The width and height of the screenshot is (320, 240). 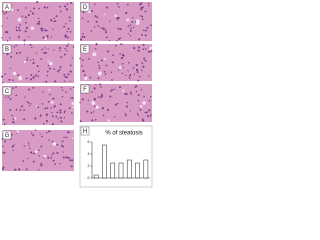 What do you see at coordinates (7, 92) in the screenshot?
I see `panel-label: C` at bounding box center [7, 92].